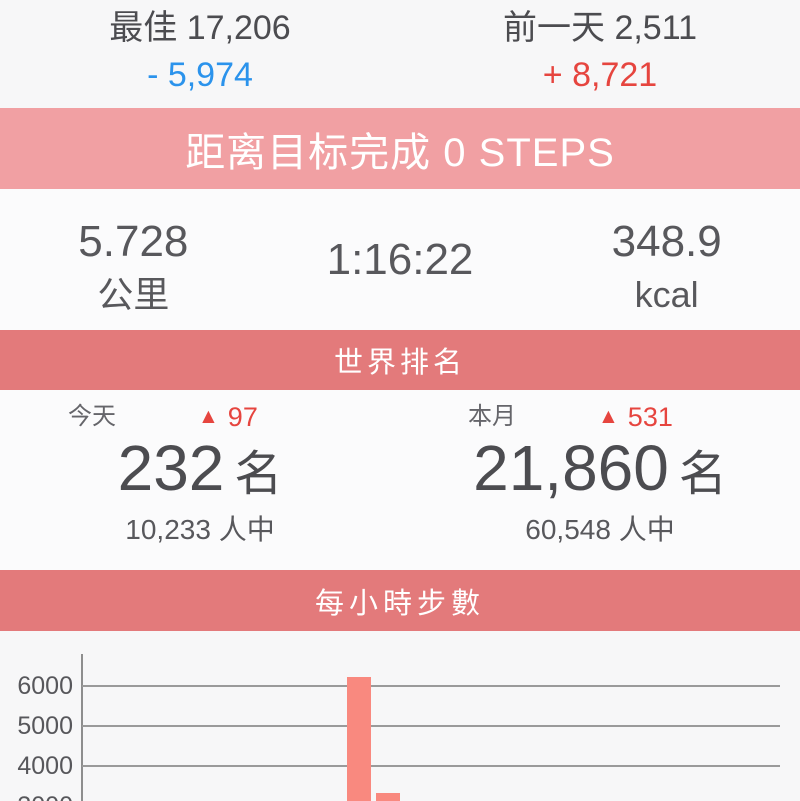  Describe the element at coordinates (258, 474) in the screenshot. I see `rank-today-unit: 名` at that location.